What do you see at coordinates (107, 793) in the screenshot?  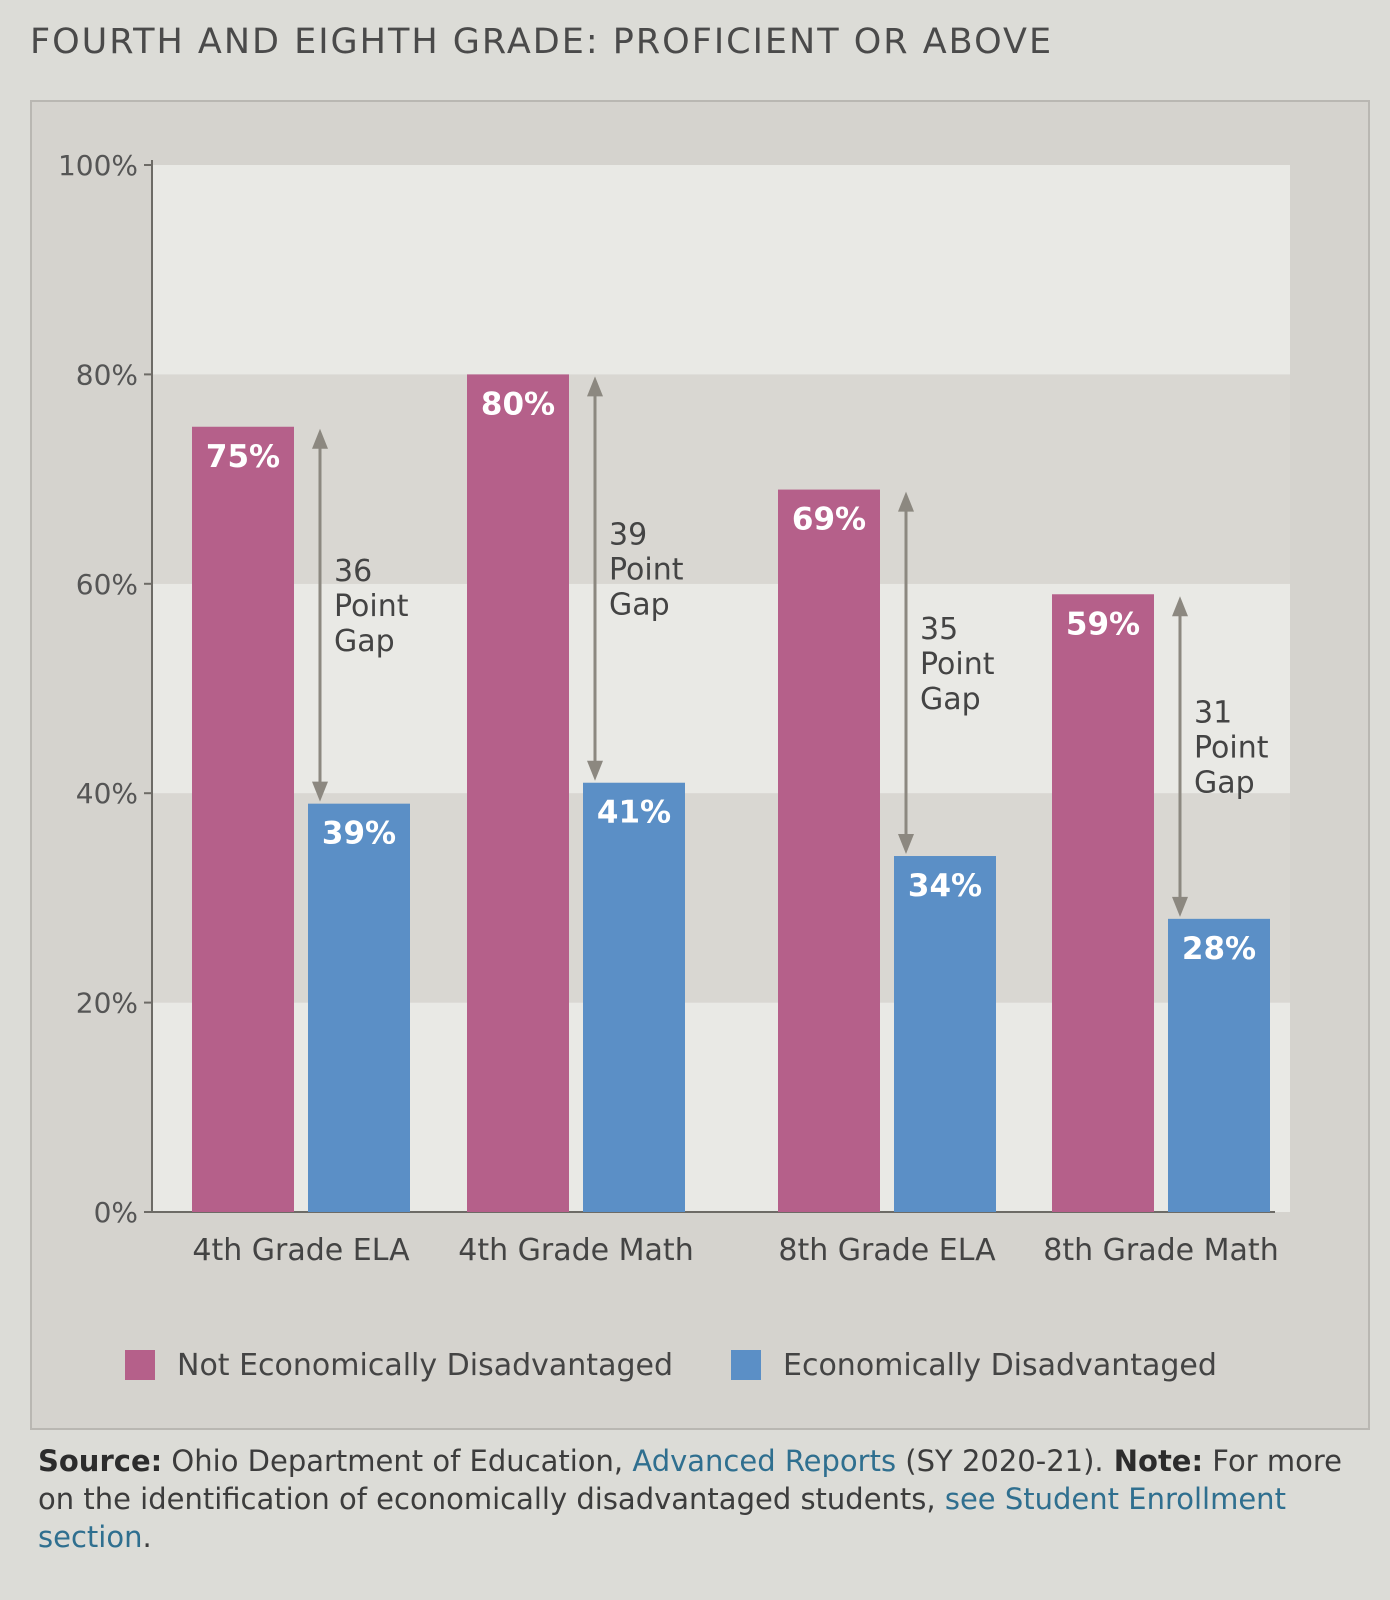 I see `y-tick-label: 40%` at bounding box center [107, 793].